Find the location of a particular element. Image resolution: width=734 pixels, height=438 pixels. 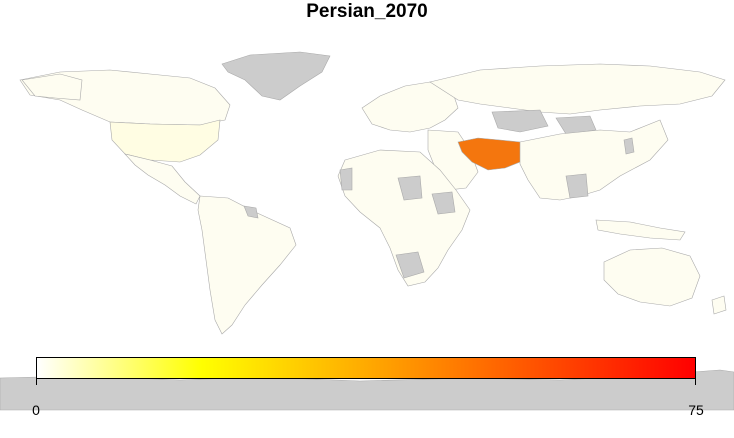

region-se-asia-nodata is located at coordinates (577, 186).